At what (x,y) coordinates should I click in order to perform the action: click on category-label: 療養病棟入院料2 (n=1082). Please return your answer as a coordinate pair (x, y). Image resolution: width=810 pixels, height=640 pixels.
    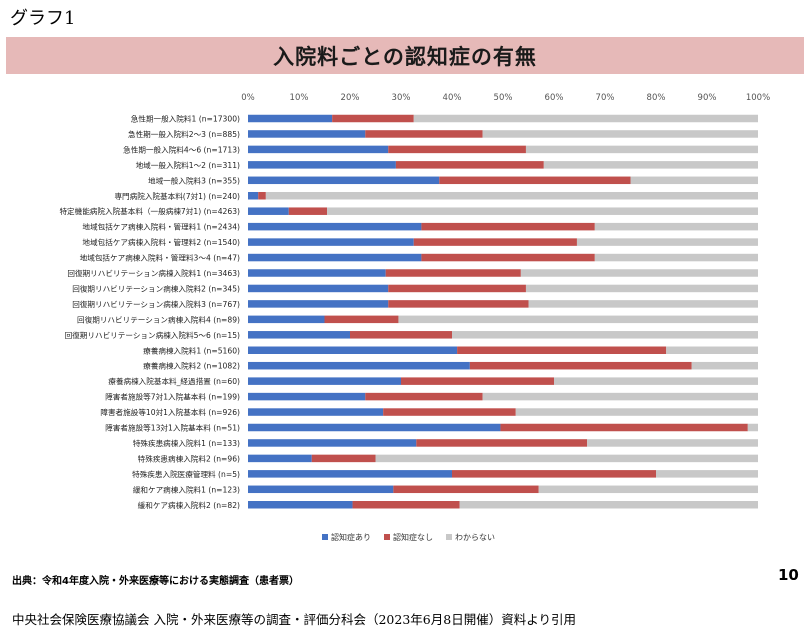
    Looking at the image, I should click on (191, 366).